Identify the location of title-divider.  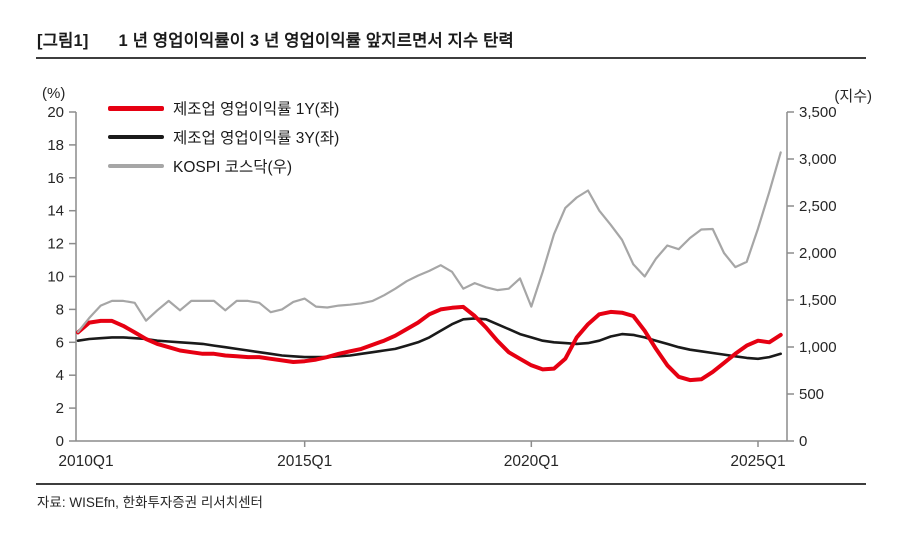
(451, 58).